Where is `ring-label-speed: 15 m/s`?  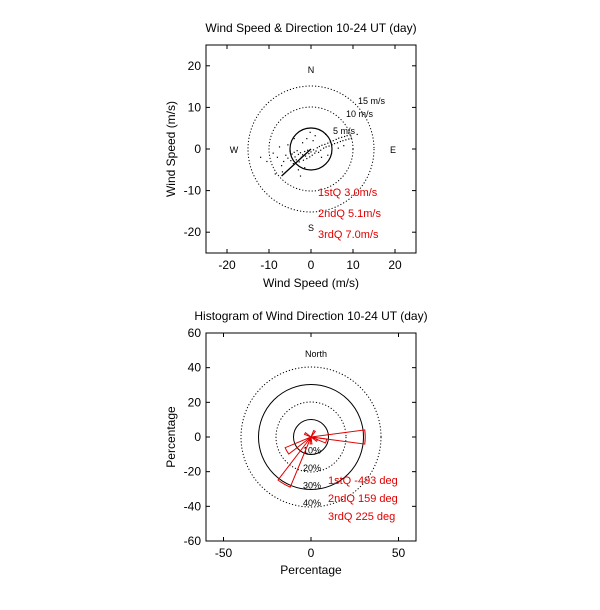
ring-label-speed: 15 m/s is located at coordinates (372, 101).